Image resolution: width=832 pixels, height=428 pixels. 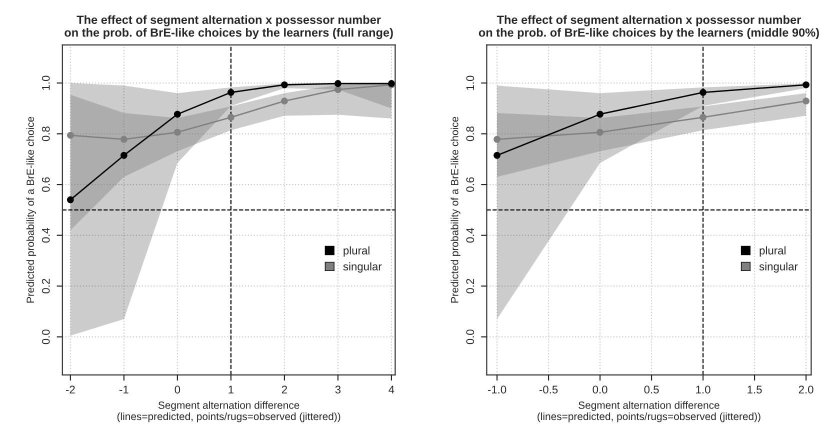 I want to click on x-tick-label: -2, so click(x=70, y=390).